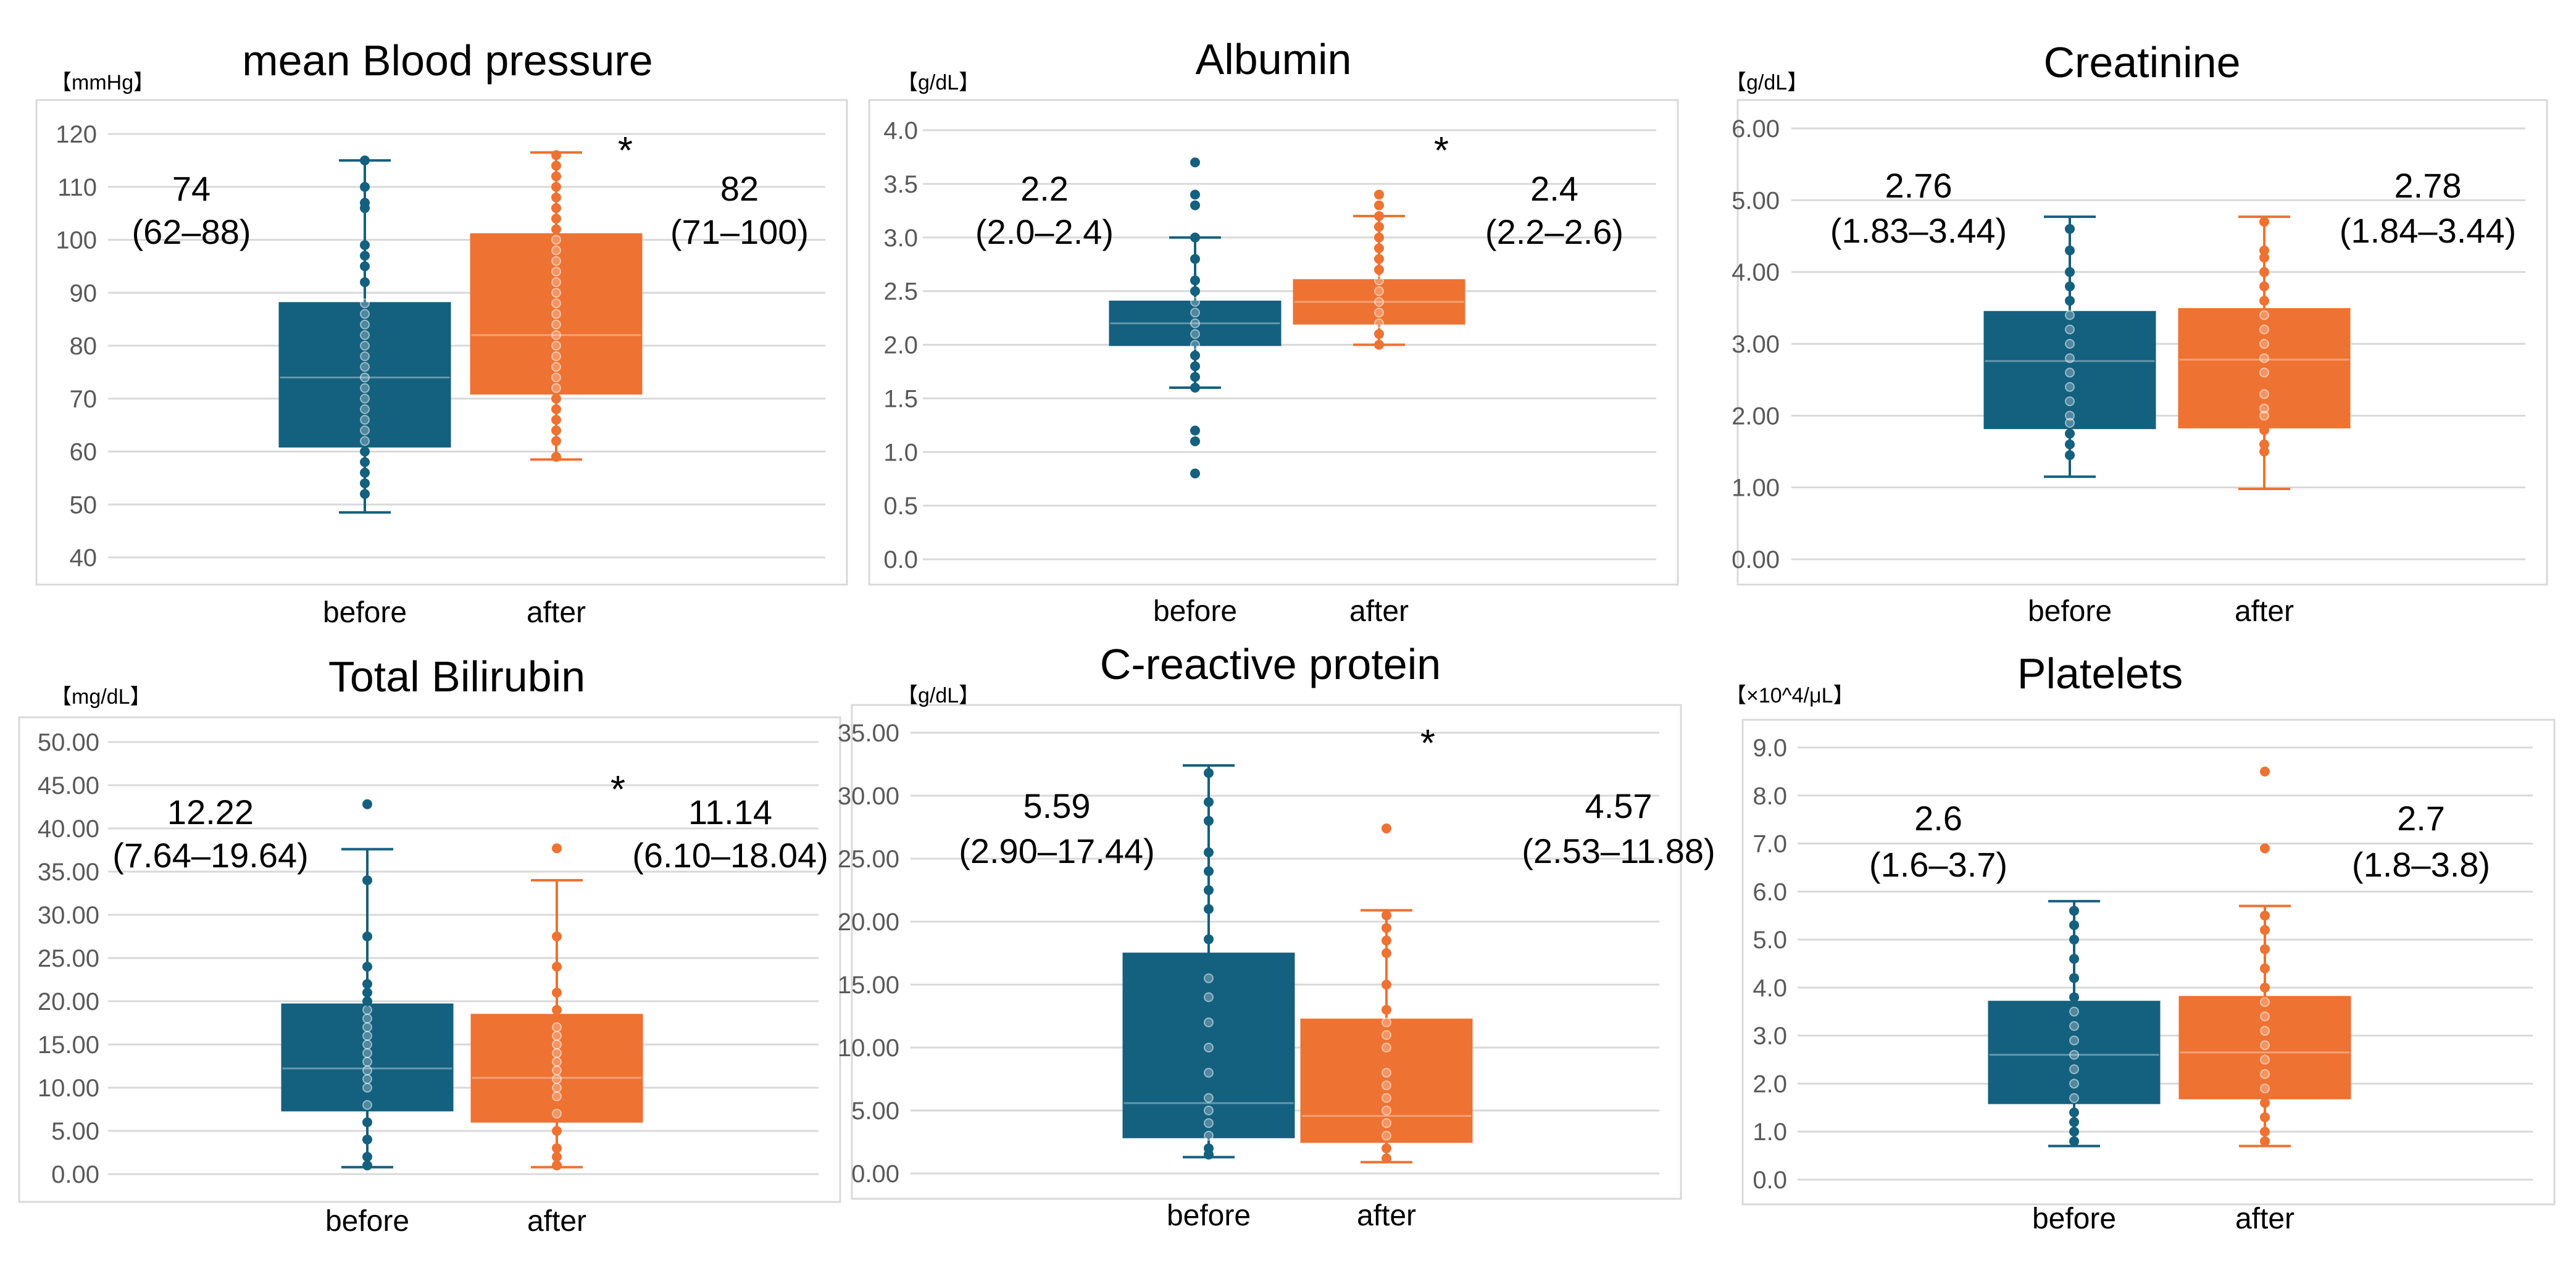 The width and height of the screenshot is (2576, 1263). I want to click on chart-unit: 【g/dL】, so click(1767, 82).